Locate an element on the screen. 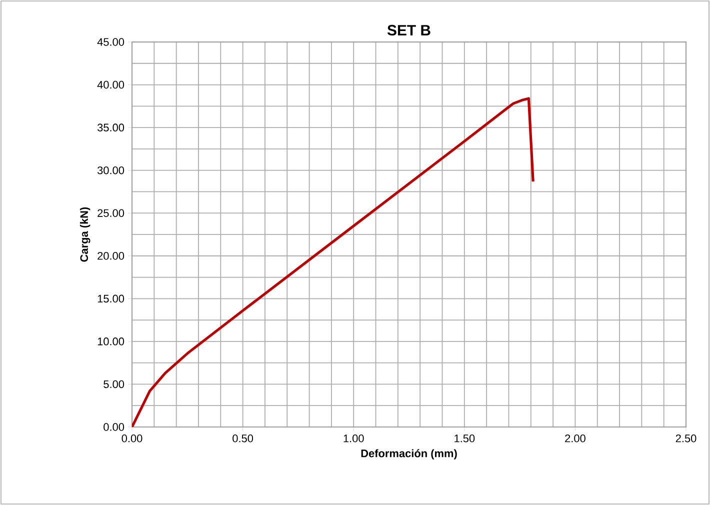 This screenshot has height=505, width=710. x-tick-label: 0.50 is located at coordinates (243, 438).